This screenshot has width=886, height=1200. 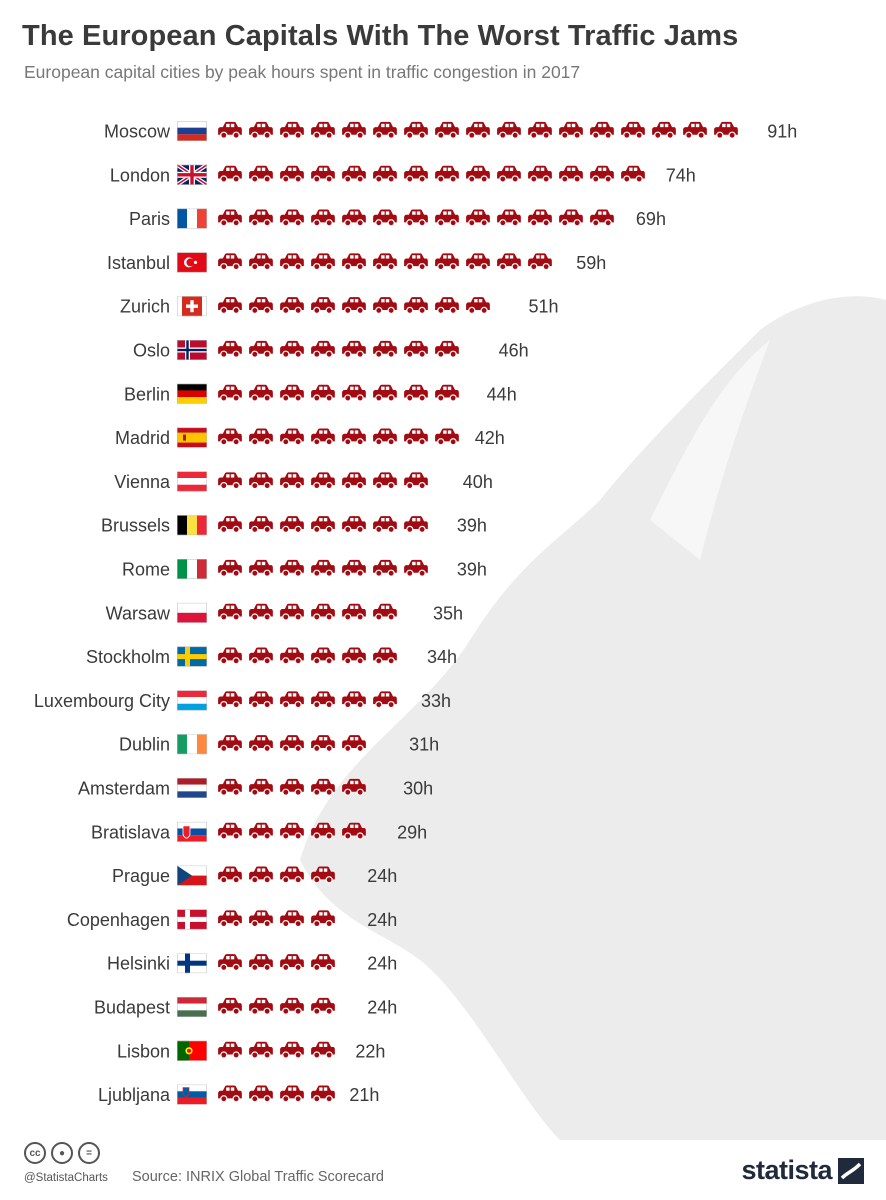 I want to click on statista-logo: statista, so click(x=802, y=1170).